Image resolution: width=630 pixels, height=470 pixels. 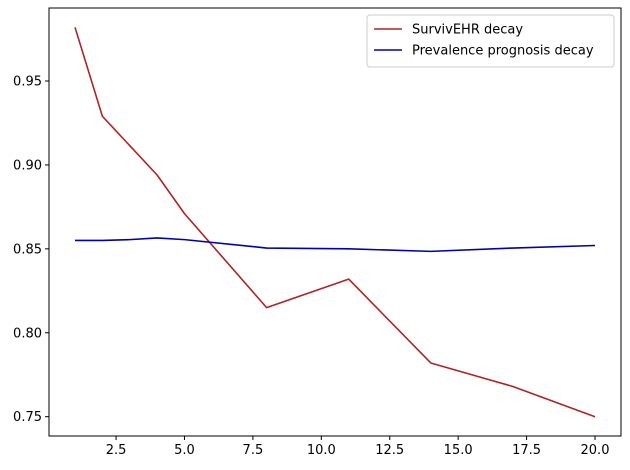 I want to click on x-tick-label: 20.0, so click(x=595, y=450).